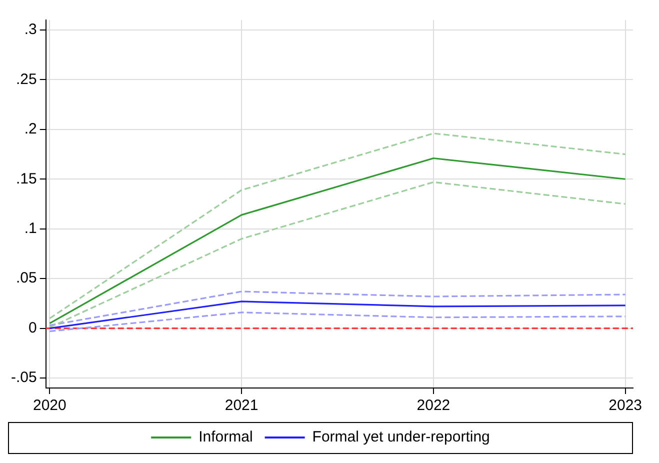 The width and height of the screenshot is (659, 463). What do you see at coordinates (241, 405) in the screenshot?
I see `x-tick-label: 2021` at bounding box center [241, 405].